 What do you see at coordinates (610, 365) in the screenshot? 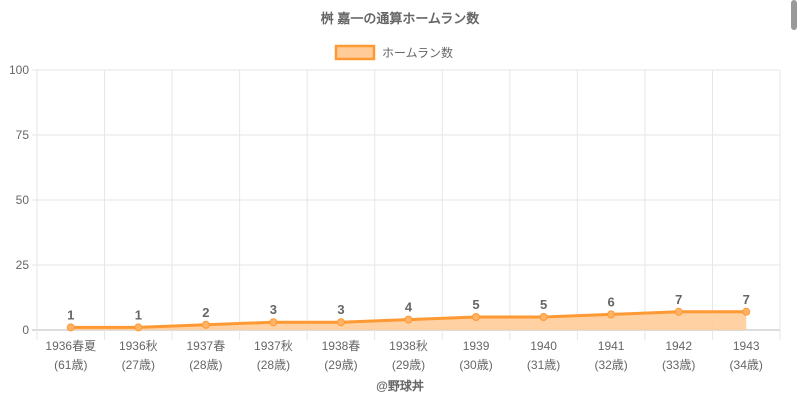
I see `x-tick-sublabel: (32歳)` at bounding box center [610, 365].